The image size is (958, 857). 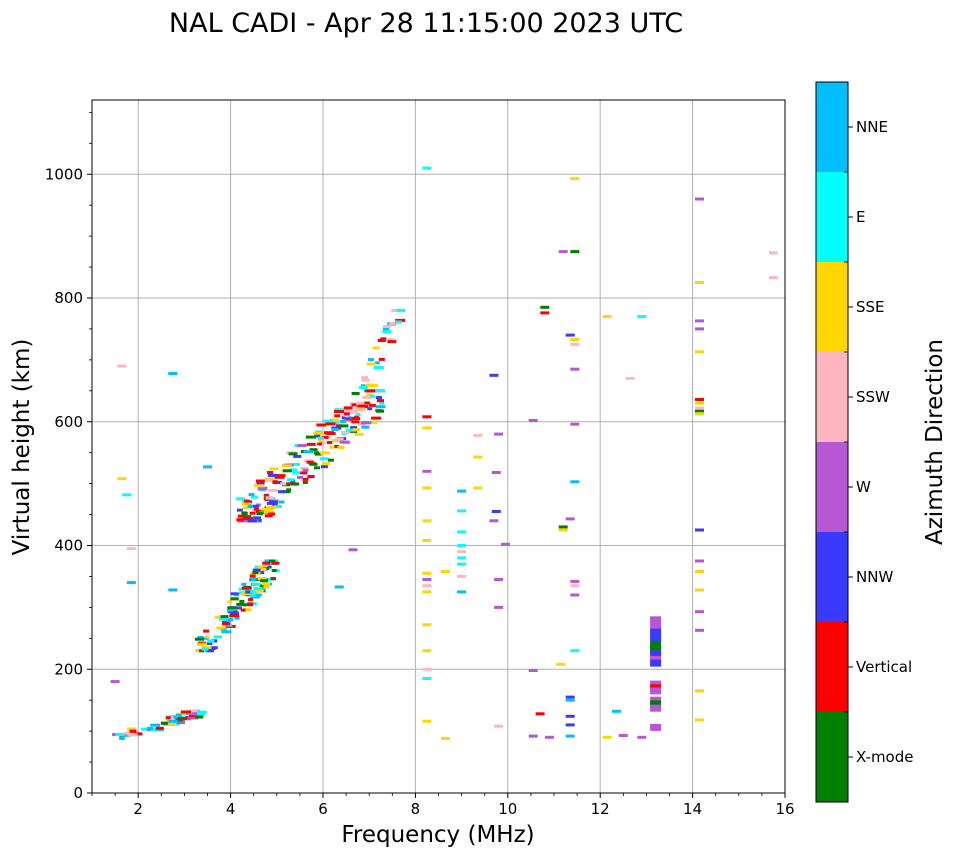 What do you see at coordinates (832, 307) in the screenshot?
I see `colorbar-segment` at bounding box center [832, 307].